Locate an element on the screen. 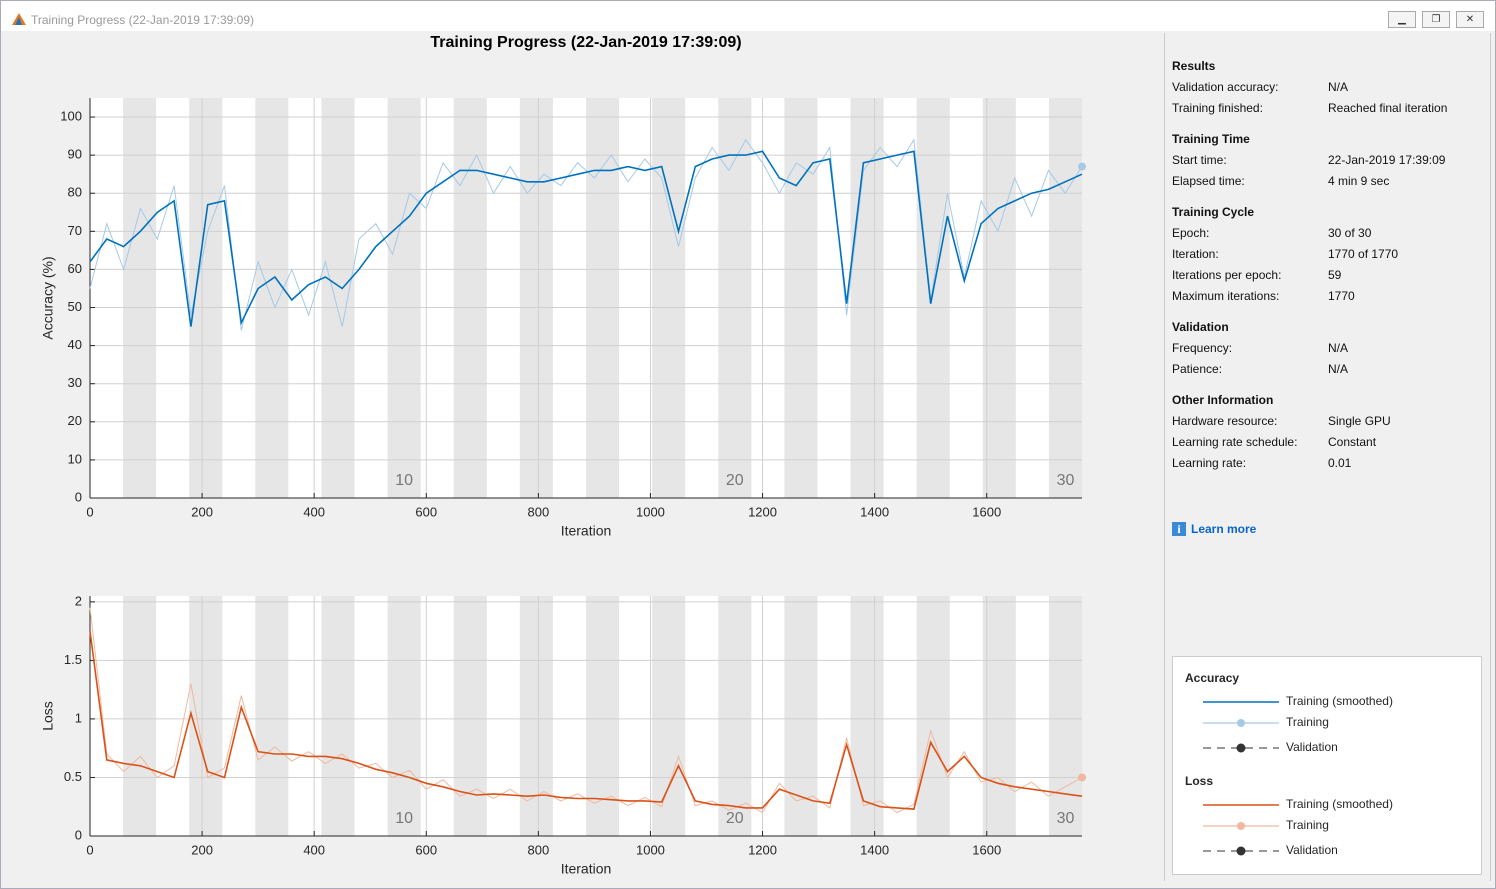 The image size is (1496, 889). learn-more-text: Learn more is located at coordinates (1224, 529).